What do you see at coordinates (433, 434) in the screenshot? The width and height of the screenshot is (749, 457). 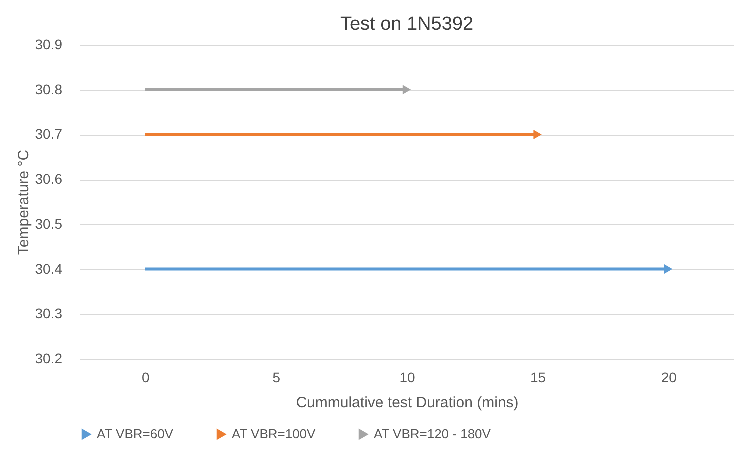 I see `legend-label: AT VBR=120 - 180V` at bounding box center [433, 434].